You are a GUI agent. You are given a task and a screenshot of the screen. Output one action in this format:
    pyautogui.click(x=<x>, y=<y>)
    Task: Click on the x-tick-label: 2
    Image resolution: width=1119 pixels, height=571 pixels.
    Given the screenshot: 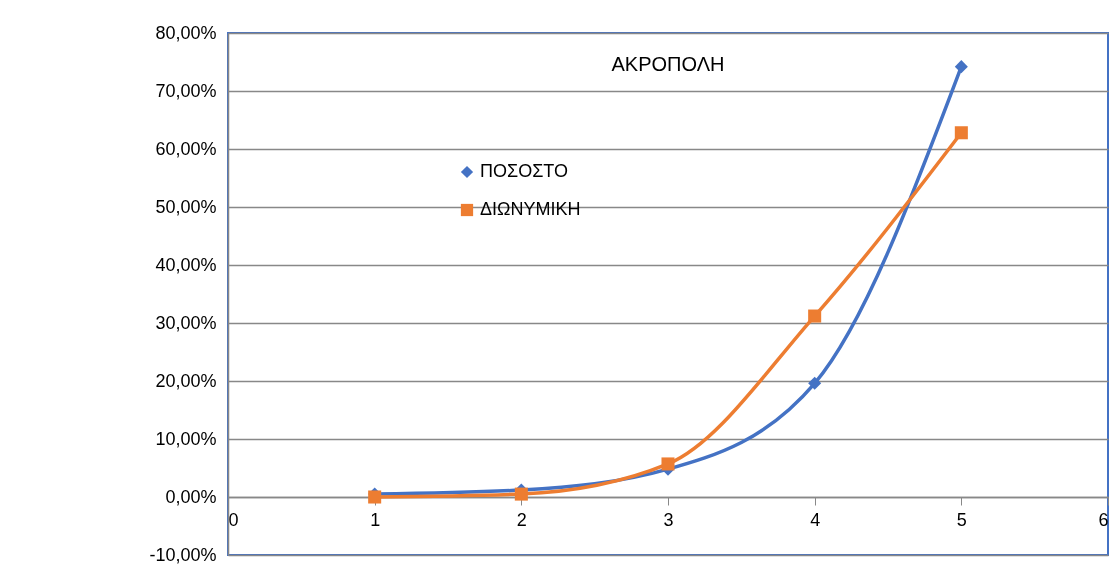 What is the action you would take?
    pyautogui.click(x=521, y=519)
    